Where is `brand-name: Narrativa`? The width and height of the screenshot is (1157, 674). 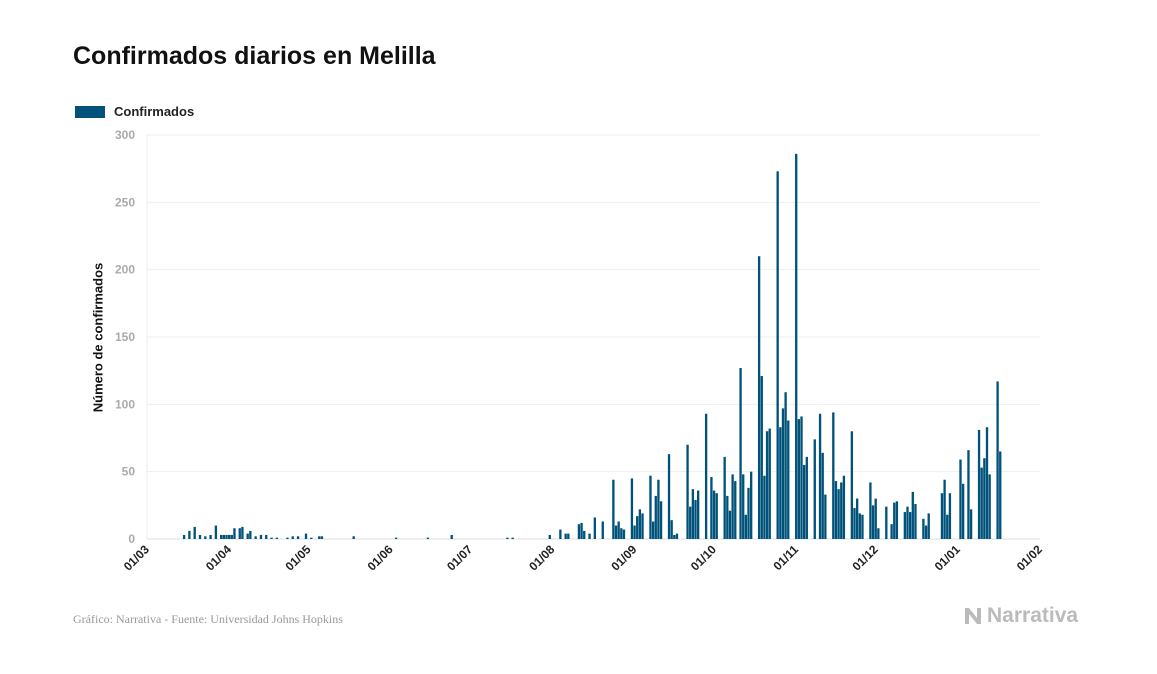
brand-name: Narrativa is located at coordinates (1033, 615).